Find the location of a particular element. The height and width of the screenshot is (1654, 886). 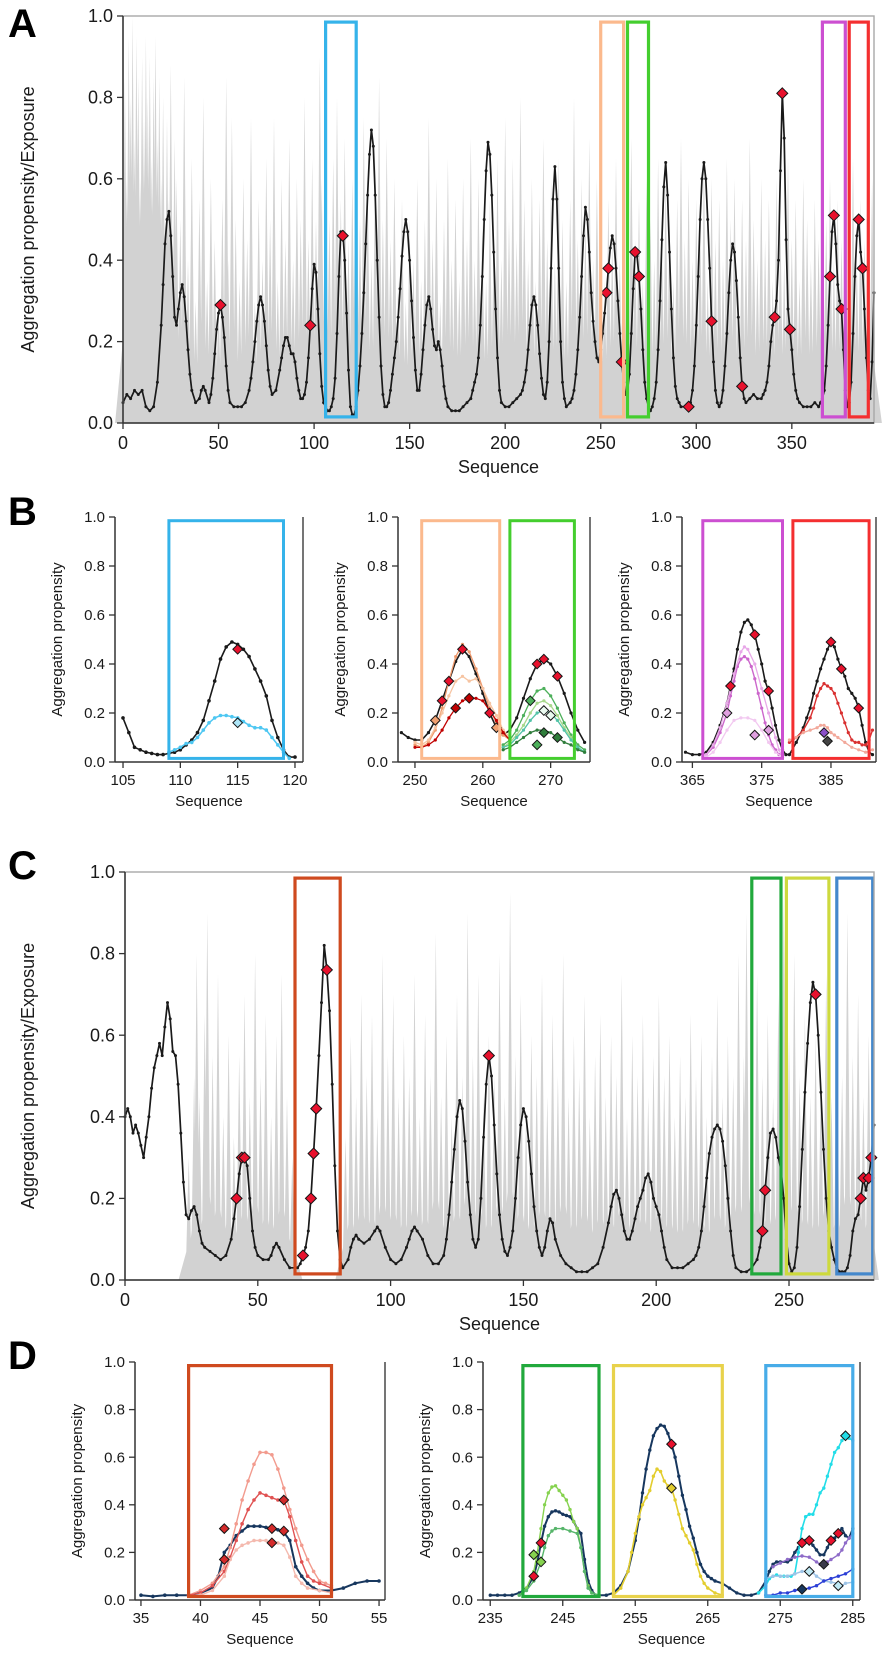

panel-b1-chart-ytick: 0.2 is located at coordinates (94, 713).